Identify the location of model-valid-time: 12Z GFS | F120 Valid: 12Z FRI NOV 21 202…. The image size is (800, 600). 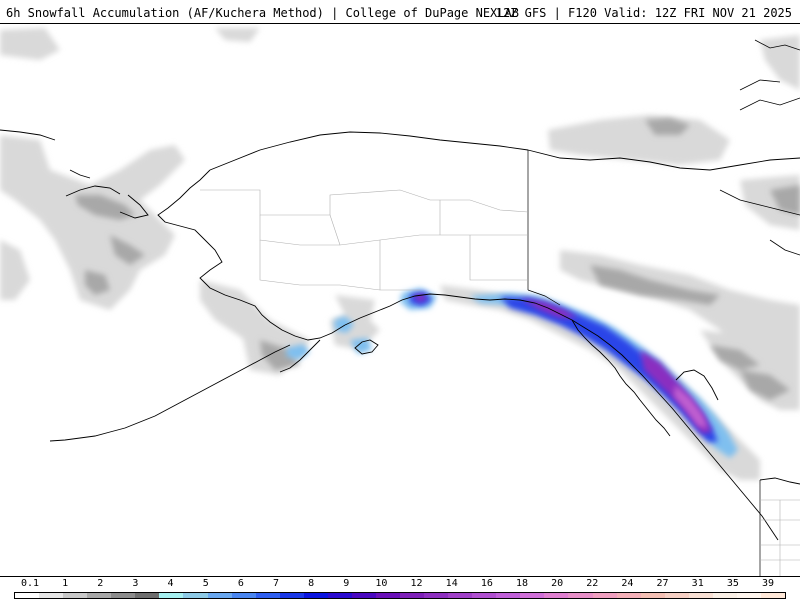
(643, 13).